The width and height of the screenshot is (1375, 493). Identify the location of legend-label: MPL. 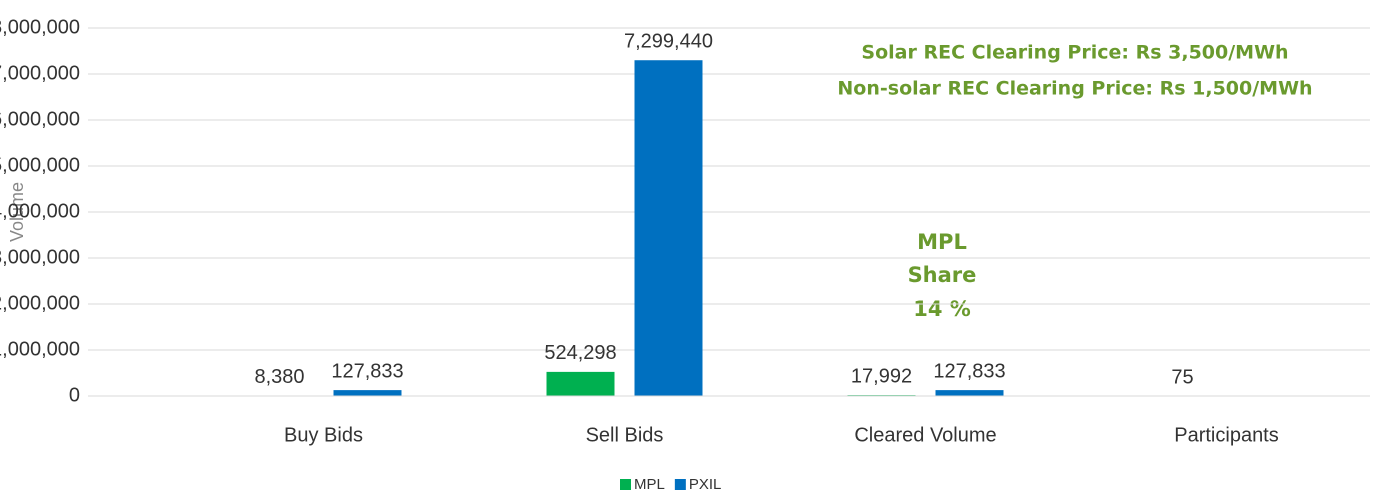
(649, 484).